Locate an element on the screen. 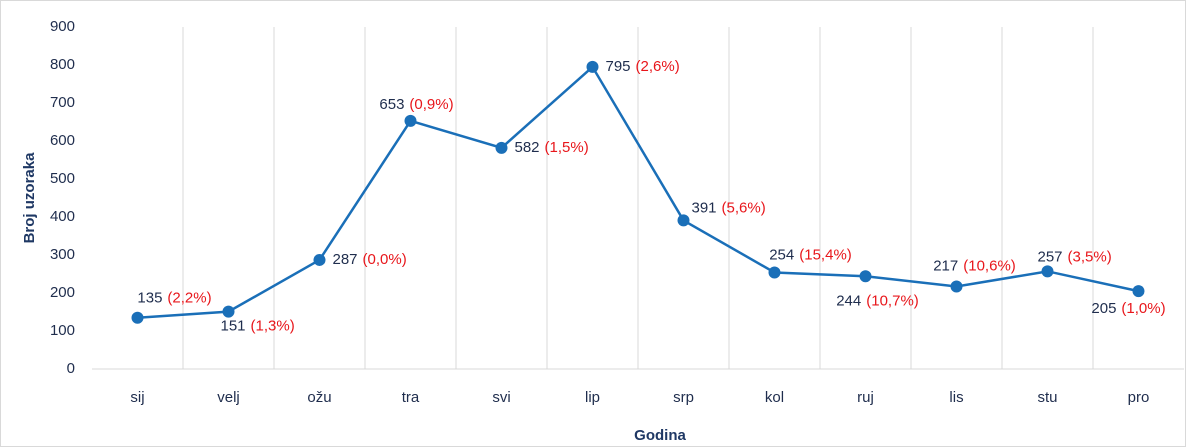 This screenshot has width=1187, height=448. data-label: 217 (10,6%) is located at coordinates (974, 266).